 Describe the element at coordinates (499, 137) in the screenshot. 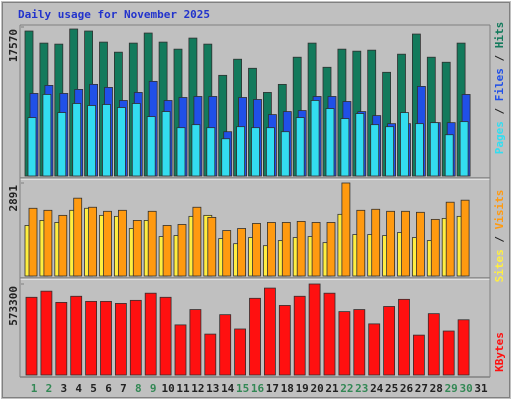

I see `legend-entry: Pages` at that location.